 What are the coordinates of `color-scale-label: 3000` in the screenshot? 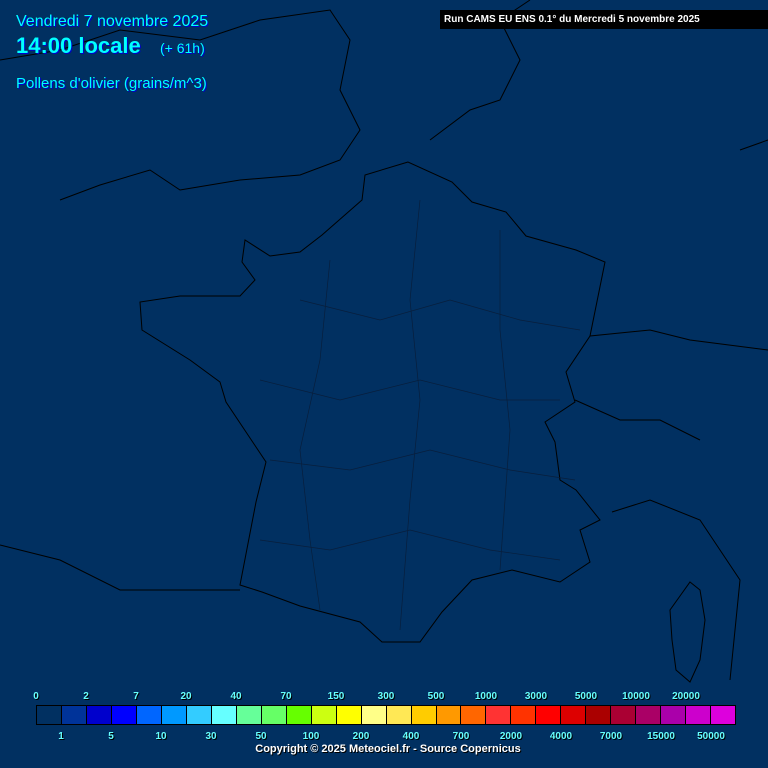 It's located at (536, 696).